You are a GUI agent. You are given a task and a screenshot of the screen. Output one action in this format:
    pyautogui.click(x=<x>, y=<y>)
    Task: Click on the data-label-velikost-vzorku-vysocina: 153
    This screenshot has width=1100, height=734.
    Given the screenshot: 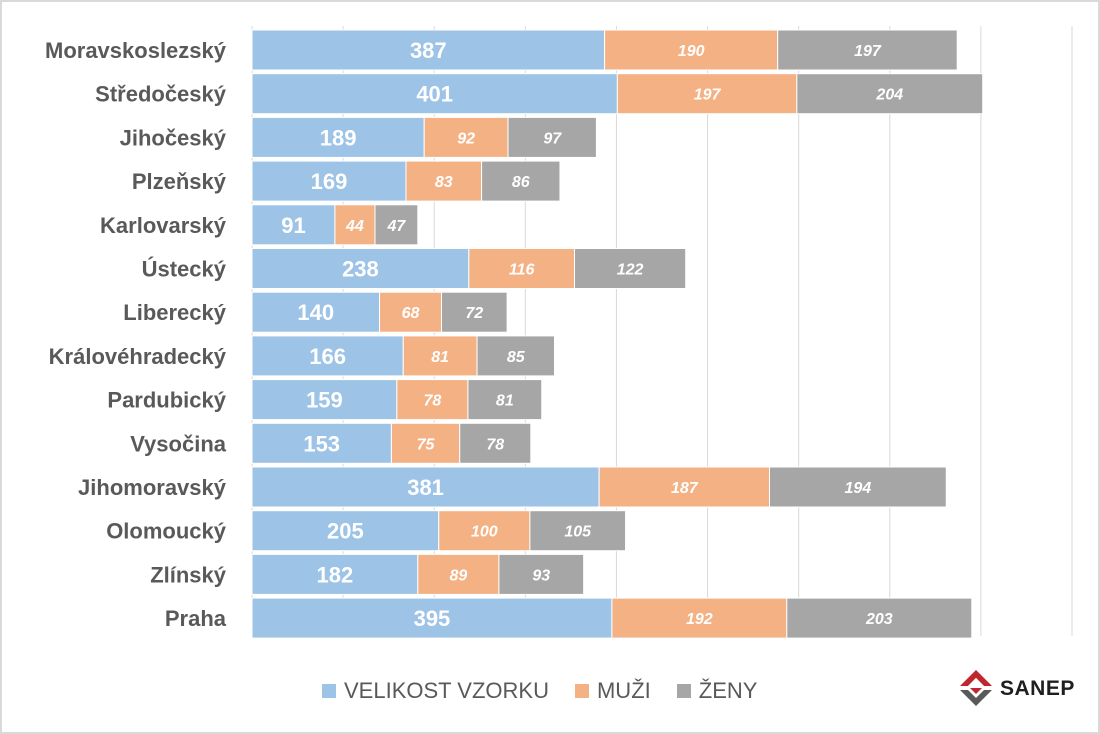 What is the action you would take?
    pyautogui.click(x=321, y=443)
    